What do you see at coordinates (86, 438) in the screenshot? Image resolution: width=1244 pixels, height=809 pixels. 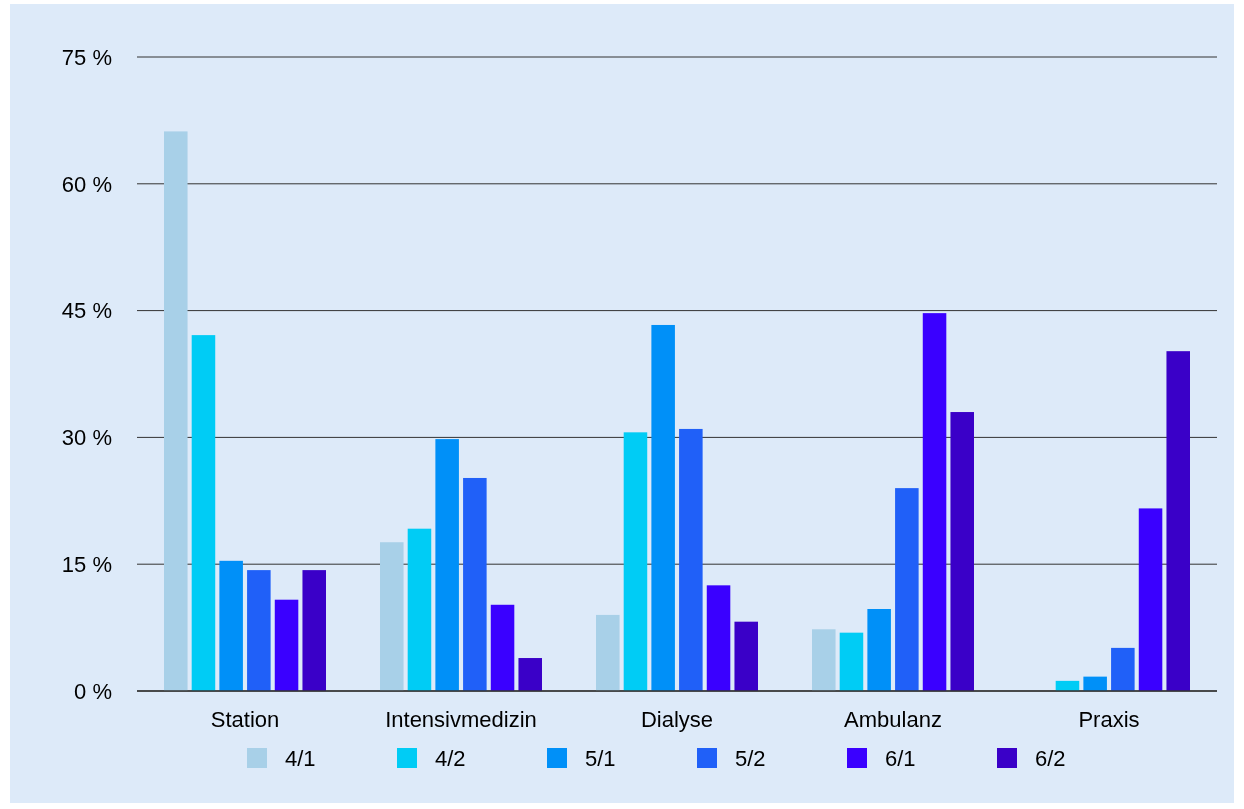 I see `y-tick-label: 30 %` at bounding box center [86, 438].